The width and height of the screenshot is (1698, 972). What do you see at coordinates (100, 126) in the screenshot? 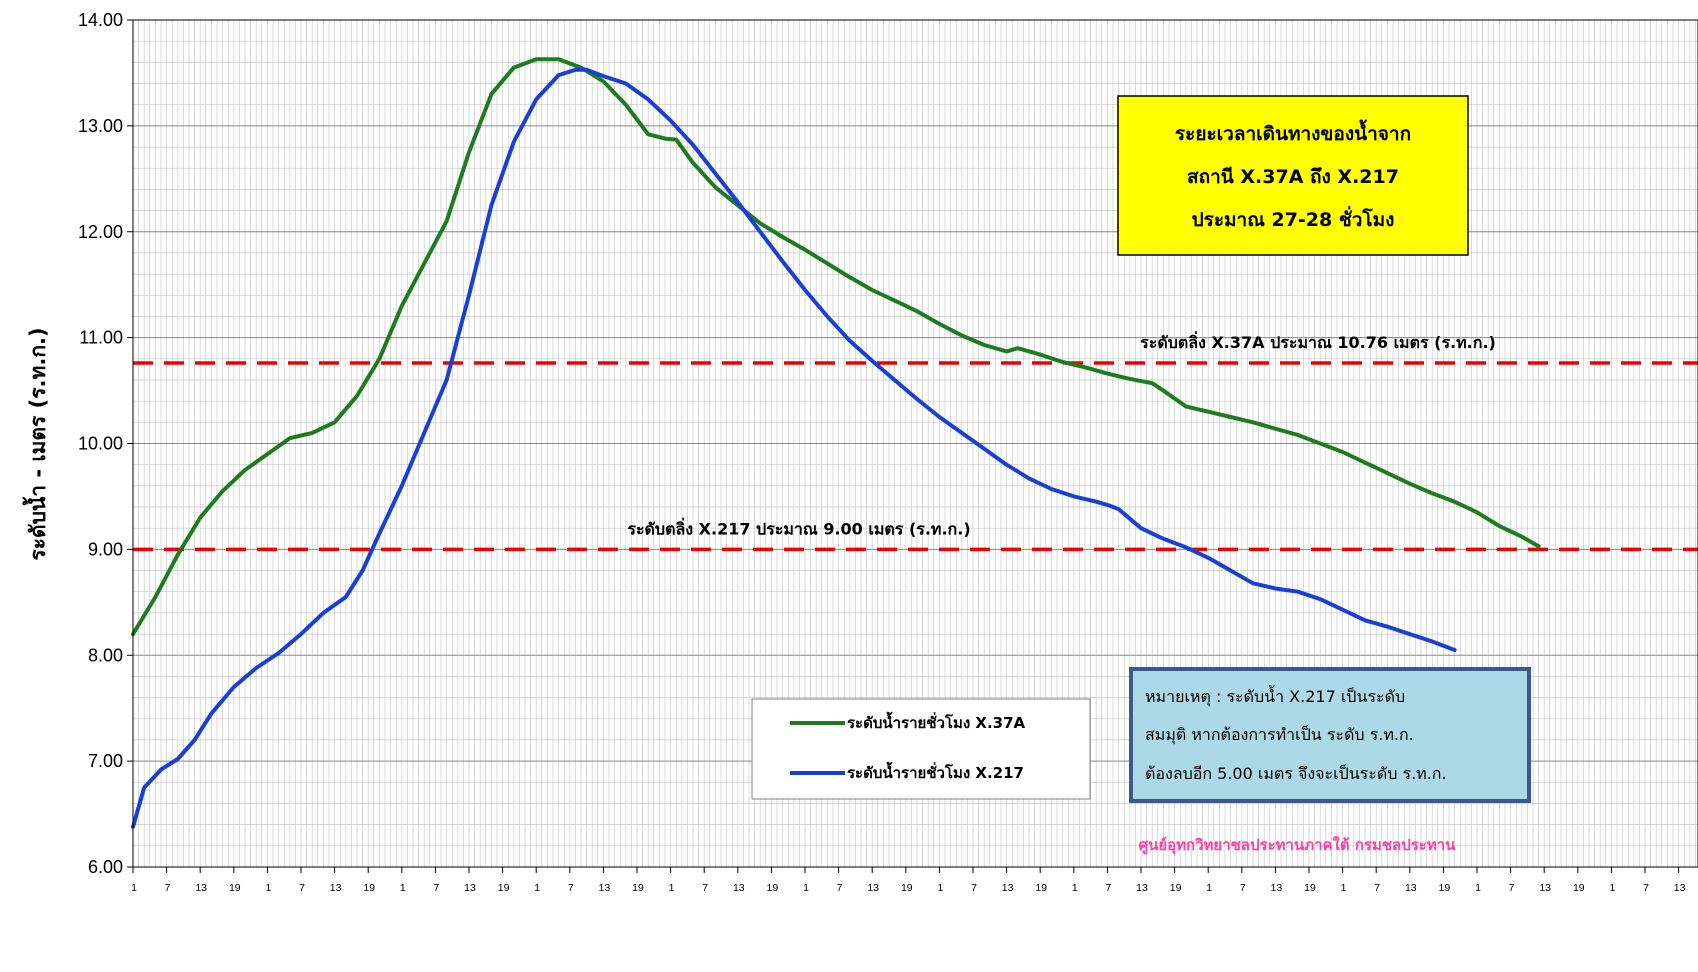
I see `y-tick-label: 13.00` at bounding box center [100, 126].